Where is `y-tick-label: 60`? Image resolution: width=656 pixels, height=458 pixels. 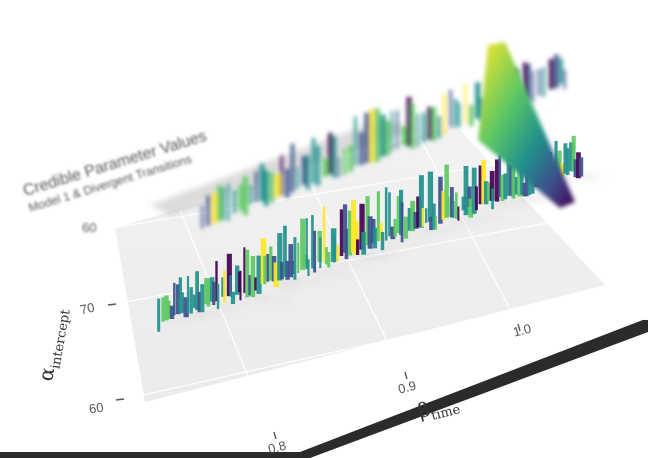
y-tick-label: 60 is located at coordinates (89, 227).